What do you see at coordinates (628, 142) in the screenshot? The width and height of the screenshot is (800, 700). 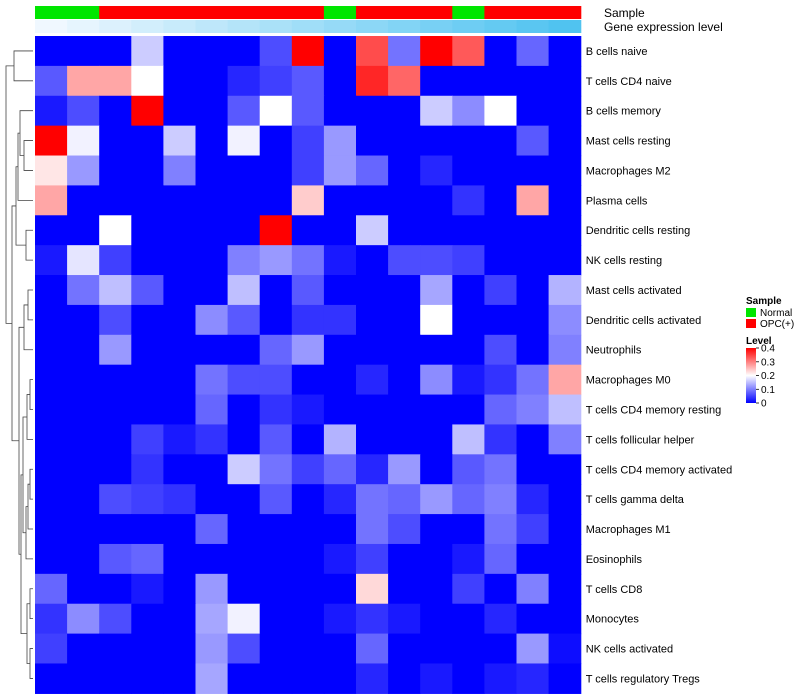 I see `row-label: Mast cells resting` at bounding box center [628, 142].